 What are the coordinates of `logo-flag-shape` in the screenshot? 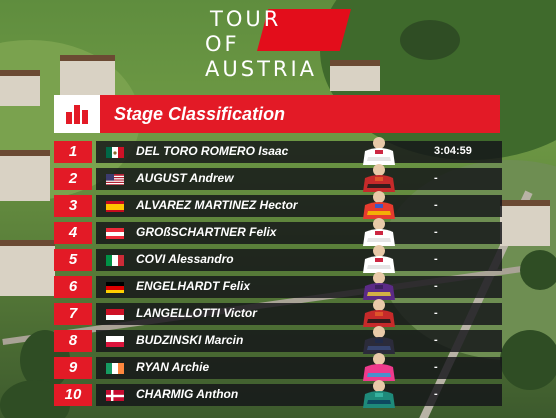 It's located at (304, 30).